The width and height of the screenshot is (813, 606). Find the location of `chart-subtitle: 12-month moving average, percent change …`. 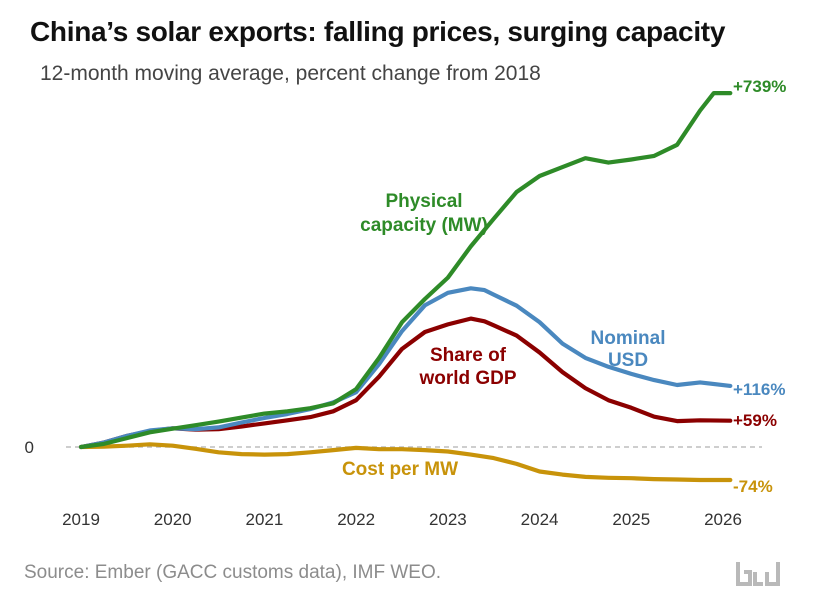

chart-subtitle: 12-month moving average, percent change … is located at coordinates (290, 73).